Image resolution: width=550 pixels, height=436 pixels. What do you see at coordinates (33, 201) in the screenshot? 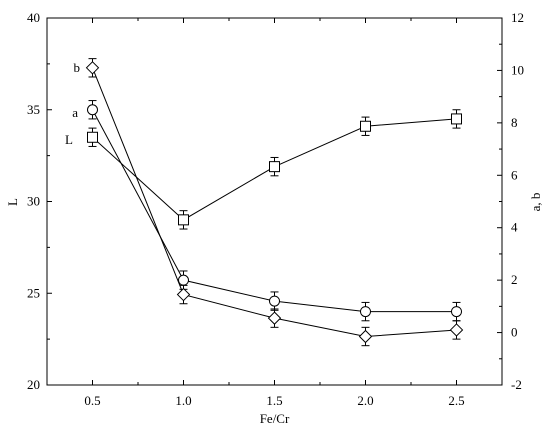
I see `y-left-tick-label: 30` at bounding box center [33, 201].